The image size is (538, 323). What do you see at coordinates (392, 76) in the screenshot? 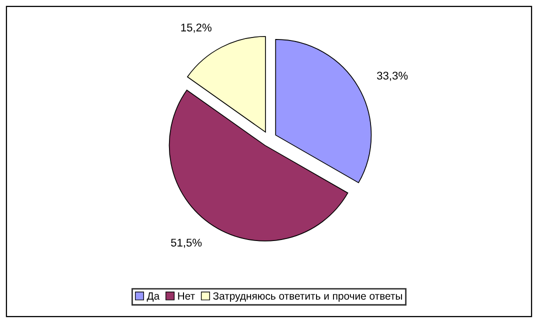
I see `data-label: 33,3%` at bounding box center [392, 76].